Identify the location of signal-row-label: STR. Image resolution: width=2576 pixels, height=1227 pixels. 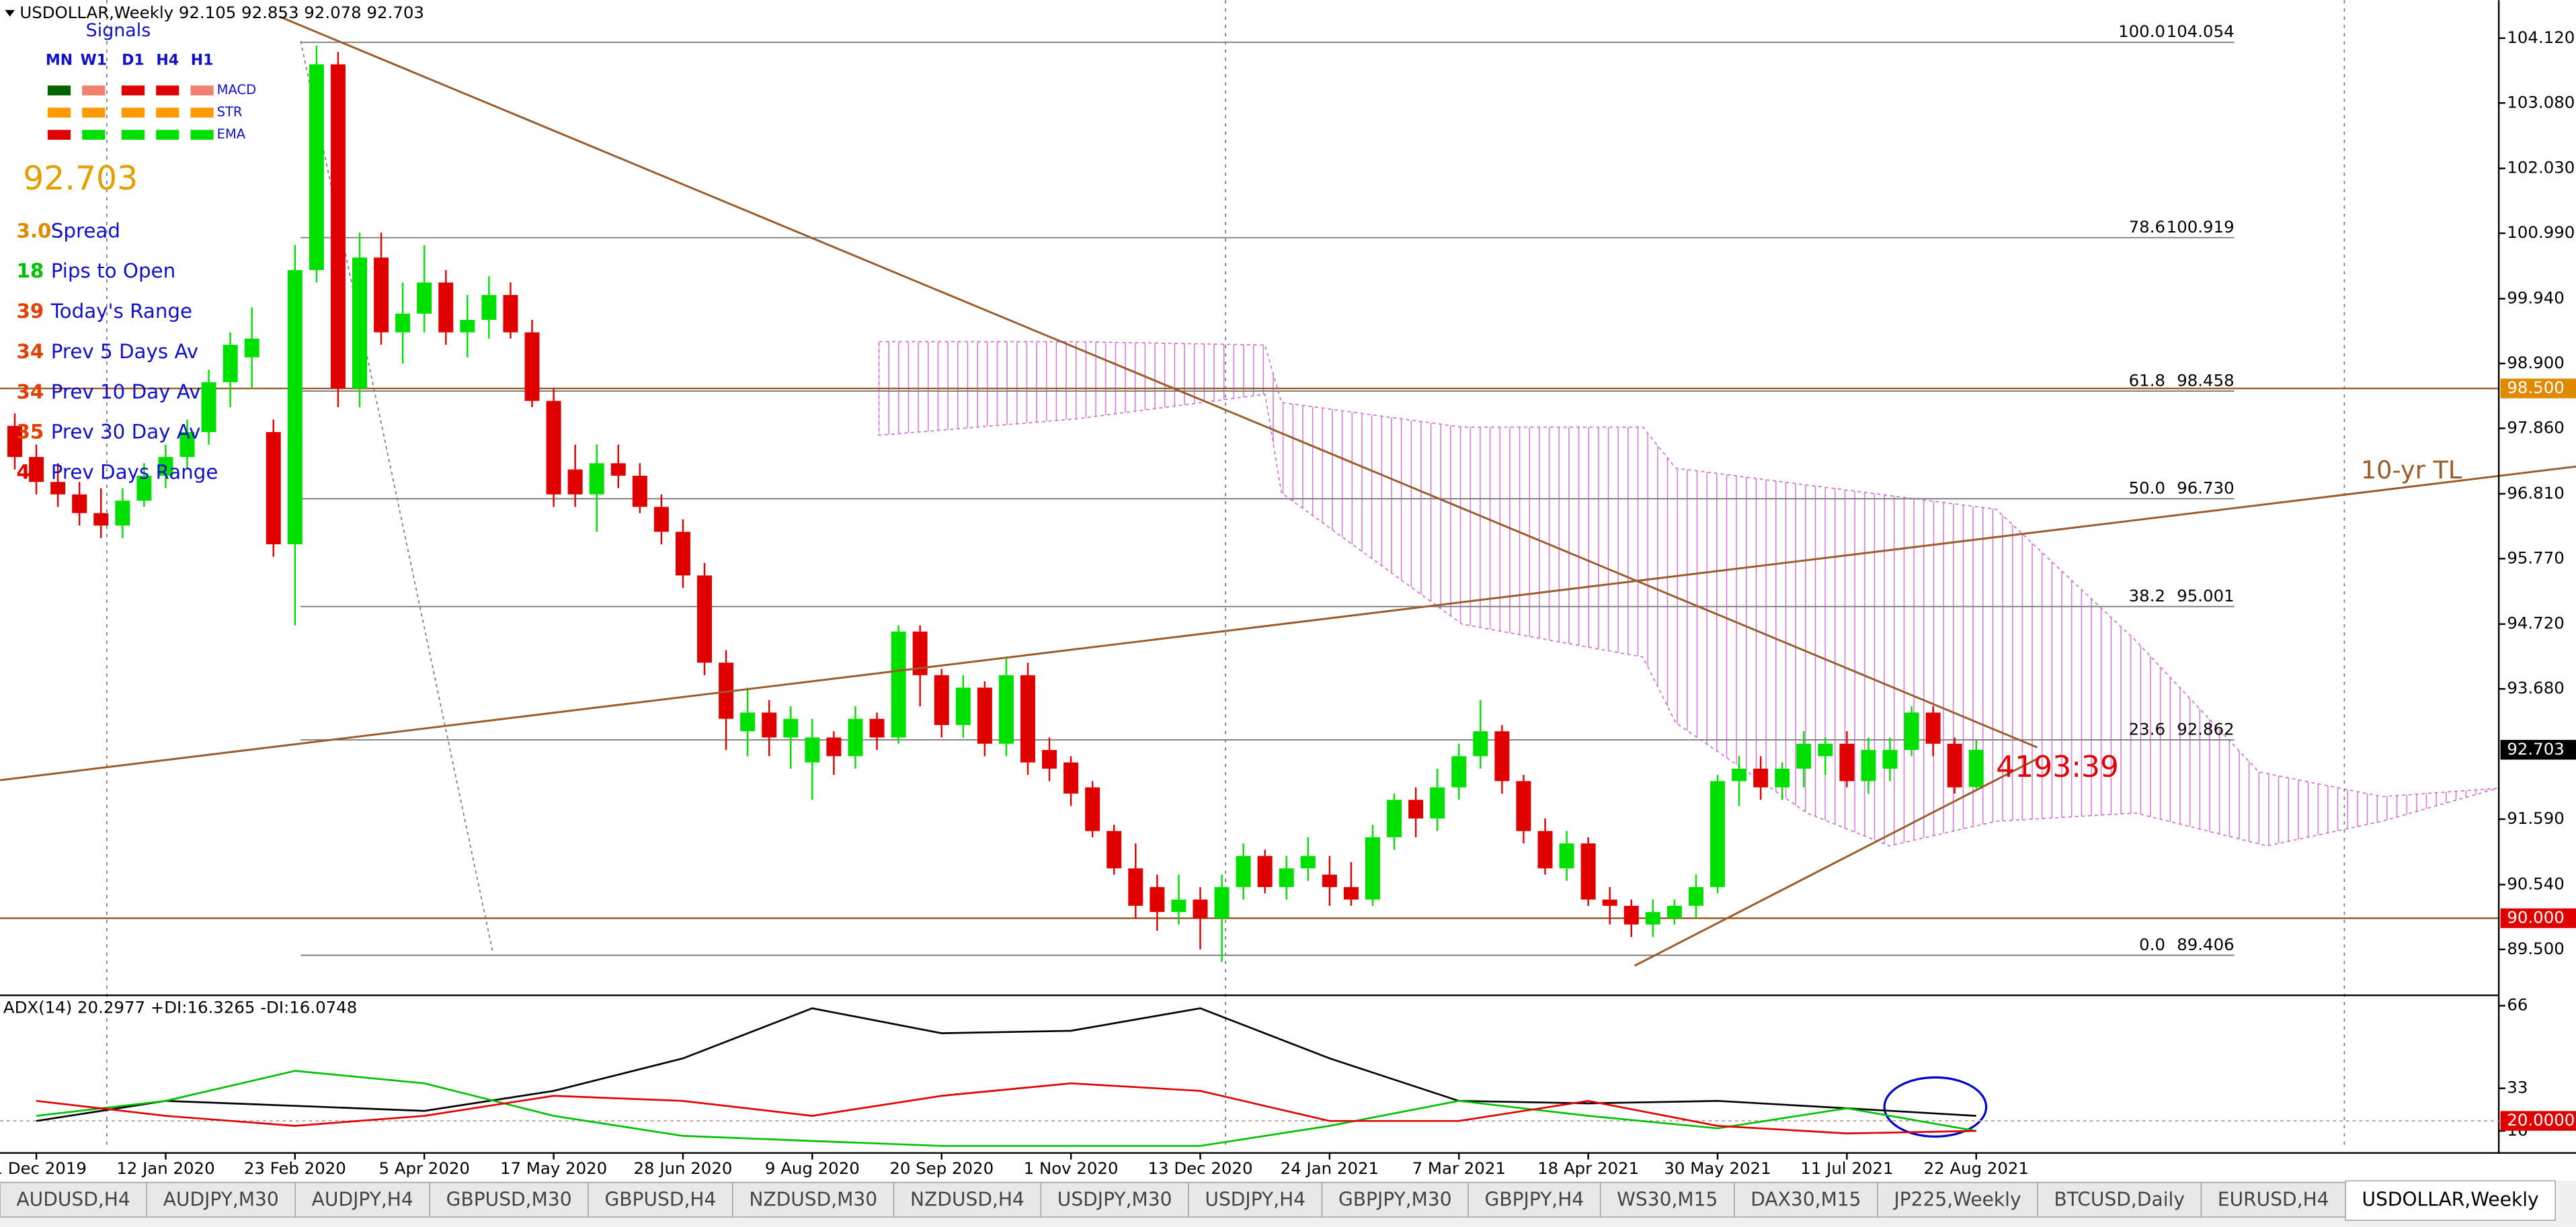
(230, 112).